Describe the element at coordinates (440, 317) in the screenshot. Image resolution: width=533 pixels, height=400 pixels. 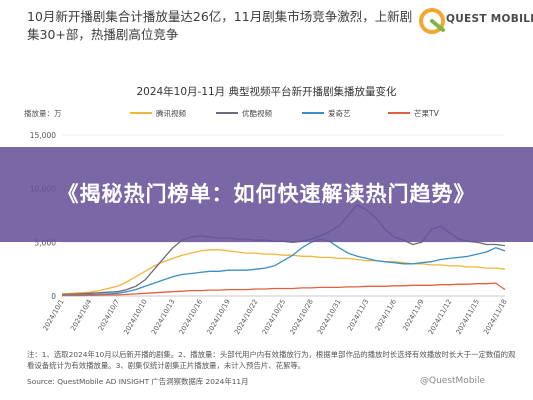
I see `x-tick-label: 2024/11/12` at that location.